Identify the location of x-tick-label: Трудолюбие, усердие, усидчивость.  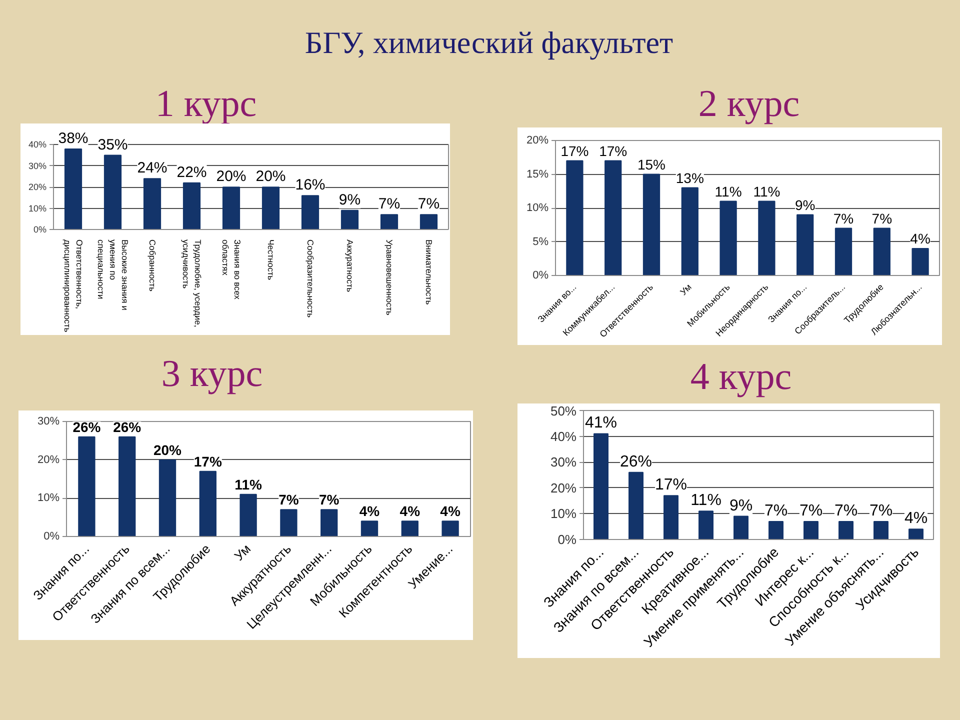
(191, 284).